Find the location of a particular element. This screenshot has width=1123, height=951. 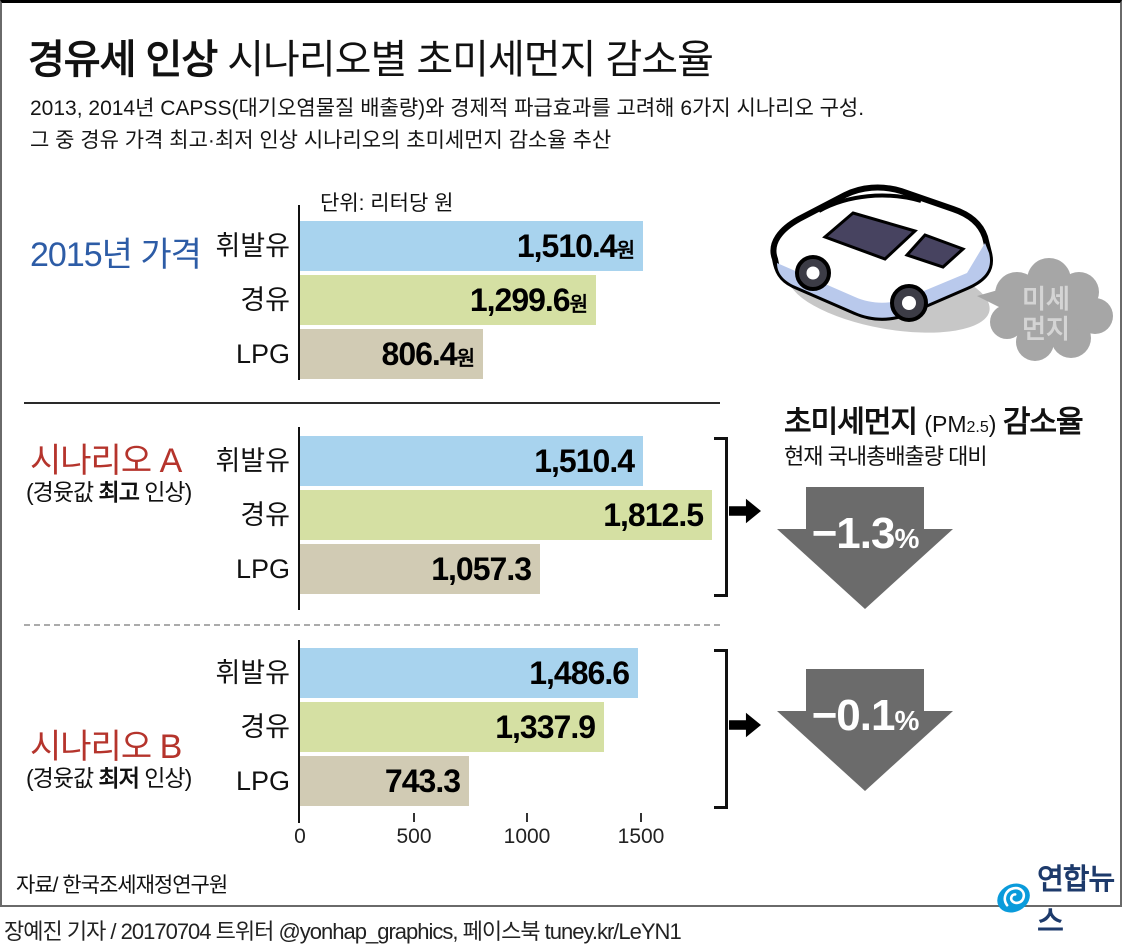

page-title: 경유세 인상 시나리오별 초미세먼지 감소율 is located at coordinates (371, 56).